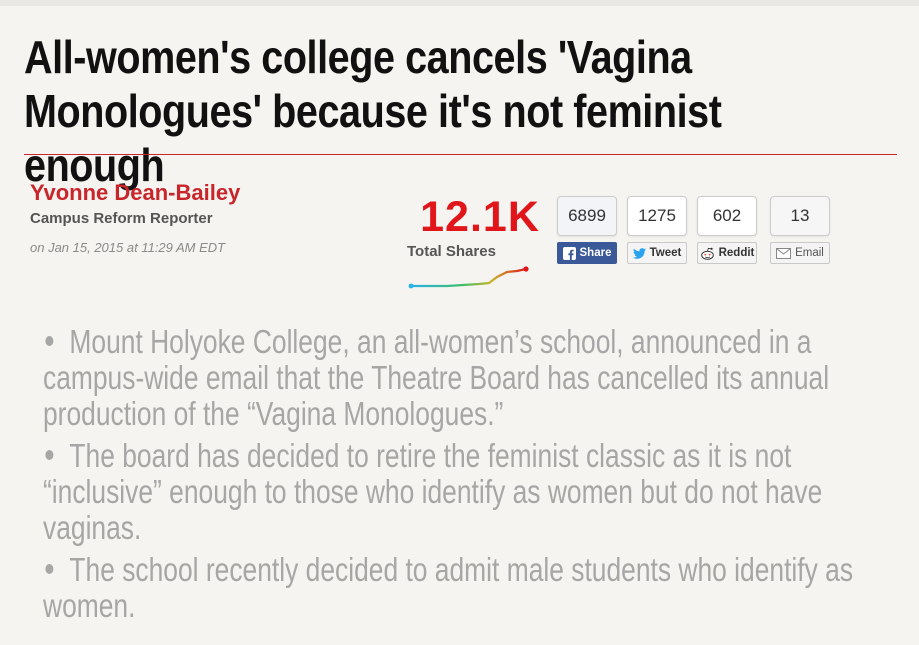  I want to click on reddit-share-button: Reddit, so click(727, 253).